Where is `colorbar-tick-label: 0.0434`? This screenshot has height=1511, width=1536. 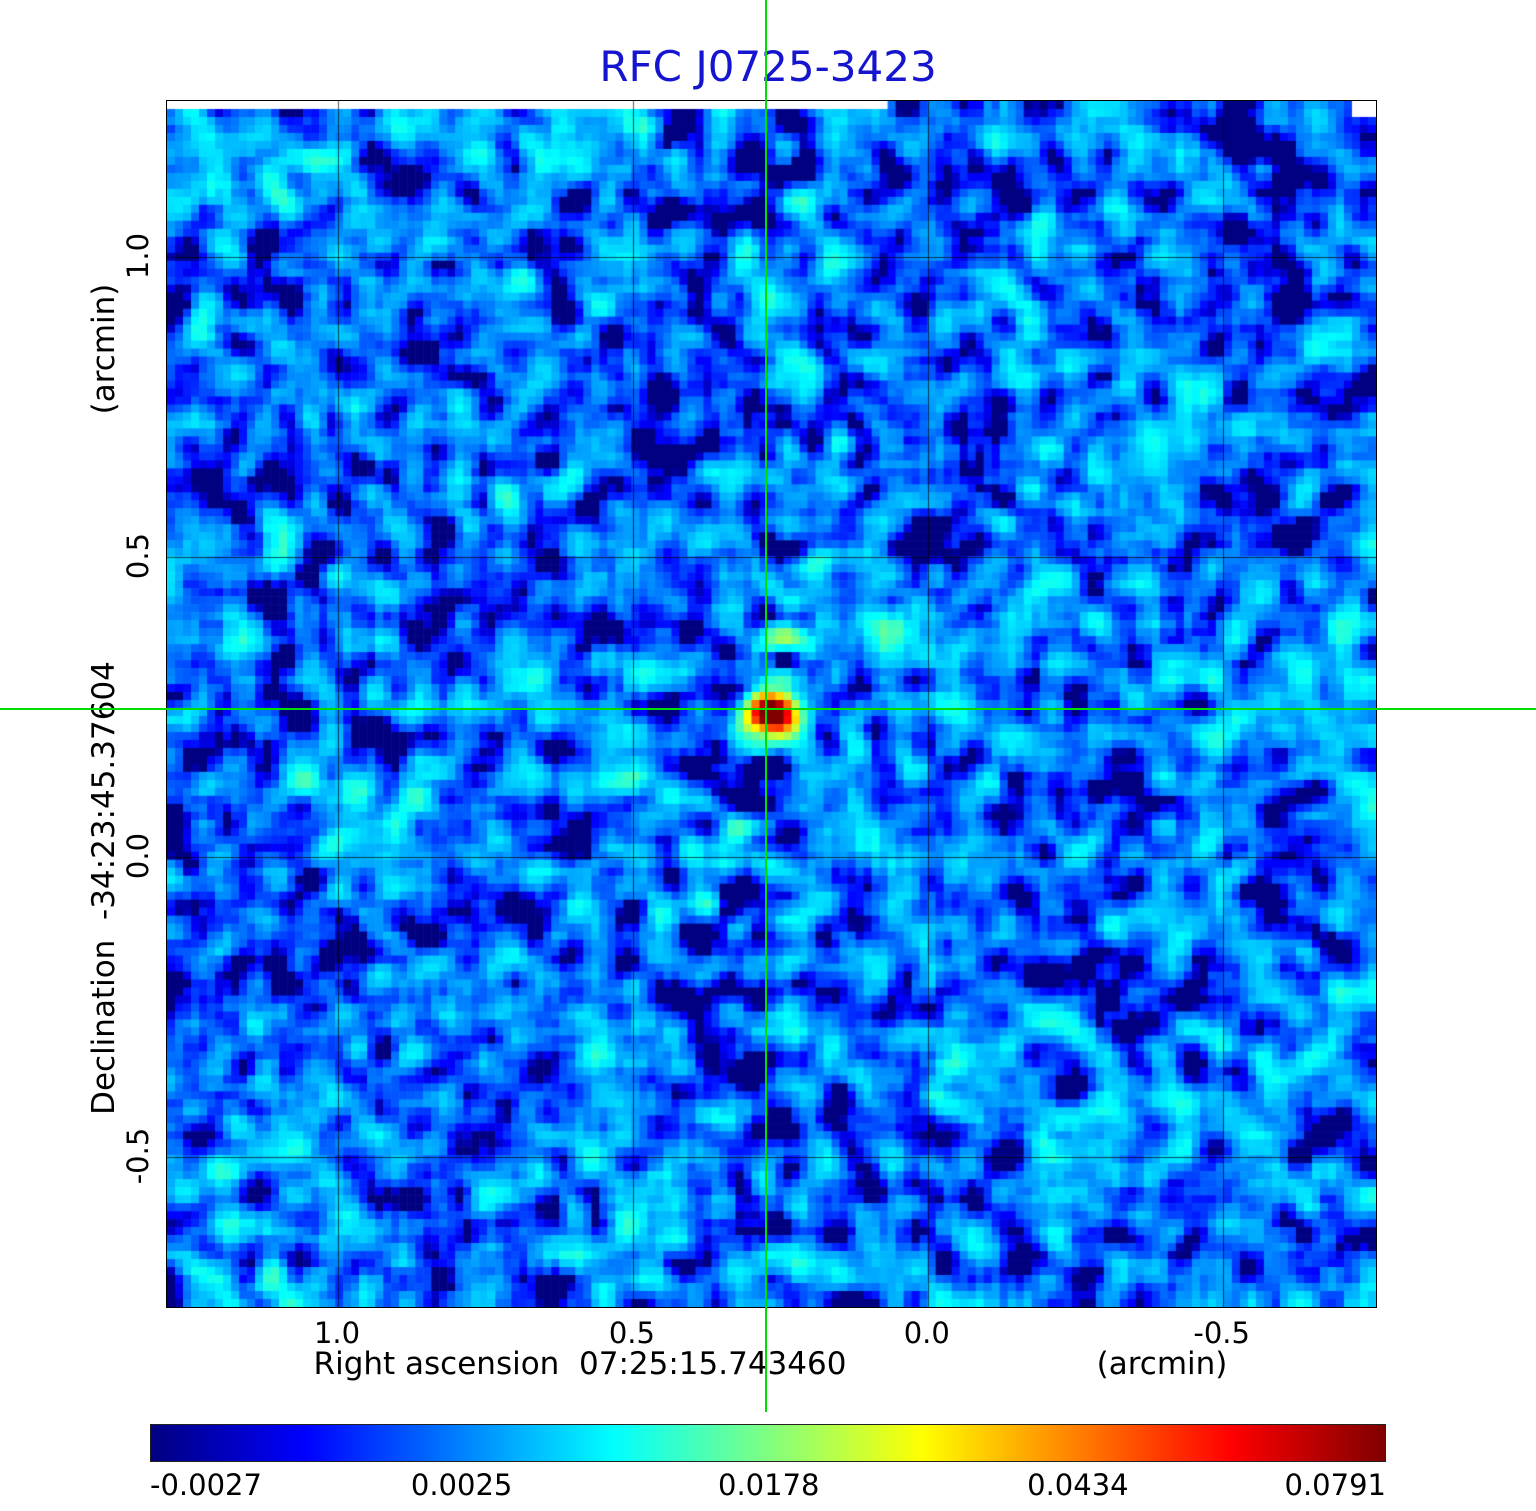 colorbar-tick-label: 0.0434 is located at coordinates (1078, 1485).